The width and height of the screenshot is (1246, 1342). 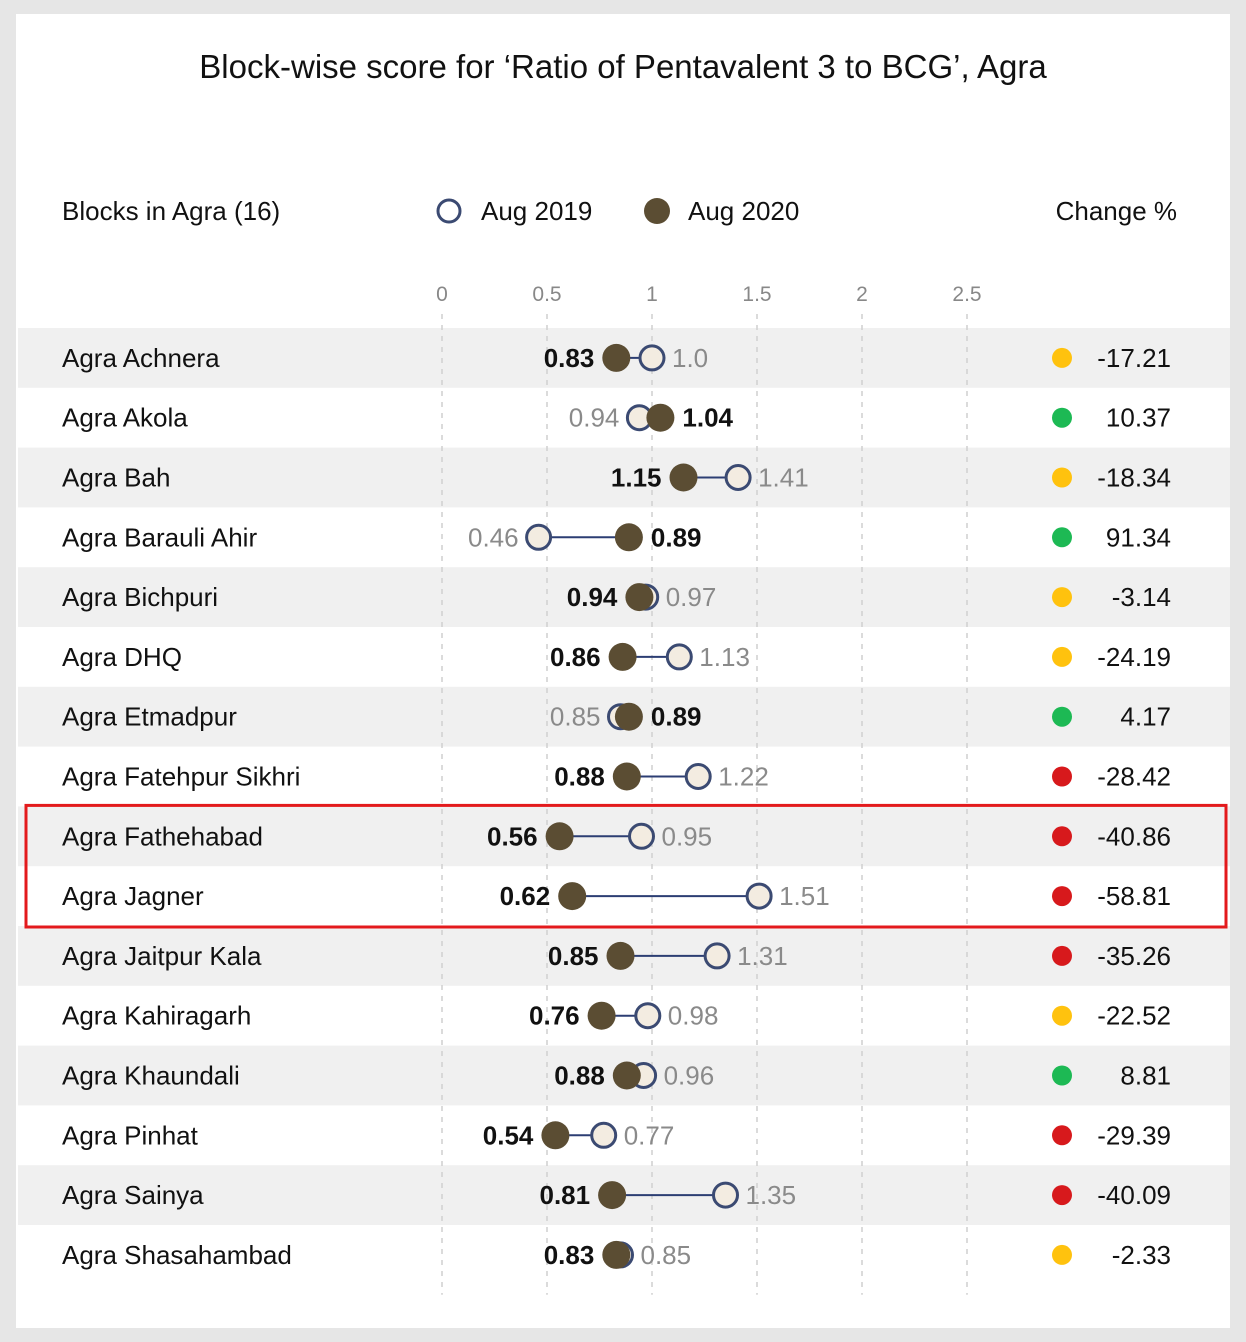 What do you see at coordinates (140, 597) in the screenshot?
I see `block-label: Agra Bichpuri` at bounding box center [140, 597].